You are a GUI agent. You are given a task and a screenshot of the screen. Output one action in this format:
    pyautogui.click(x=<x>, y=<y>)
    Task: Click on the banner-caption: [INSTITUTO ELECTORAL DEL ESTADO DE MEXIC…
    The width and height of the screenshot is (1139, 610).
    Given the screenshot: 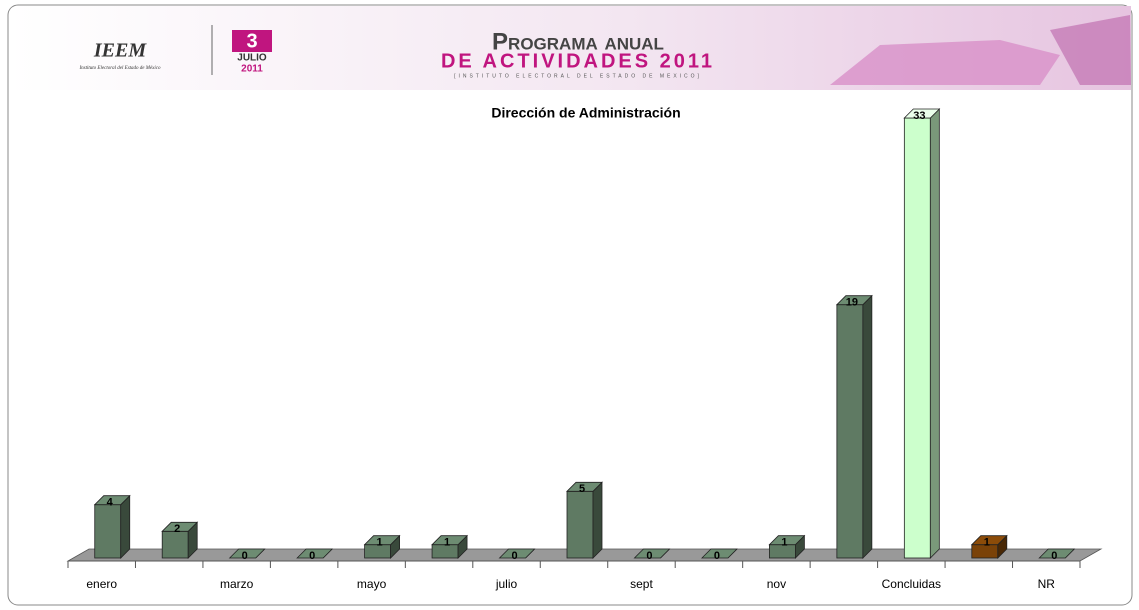 What is the action you would take?
    pyautogui.click(x=578, y=76)
    